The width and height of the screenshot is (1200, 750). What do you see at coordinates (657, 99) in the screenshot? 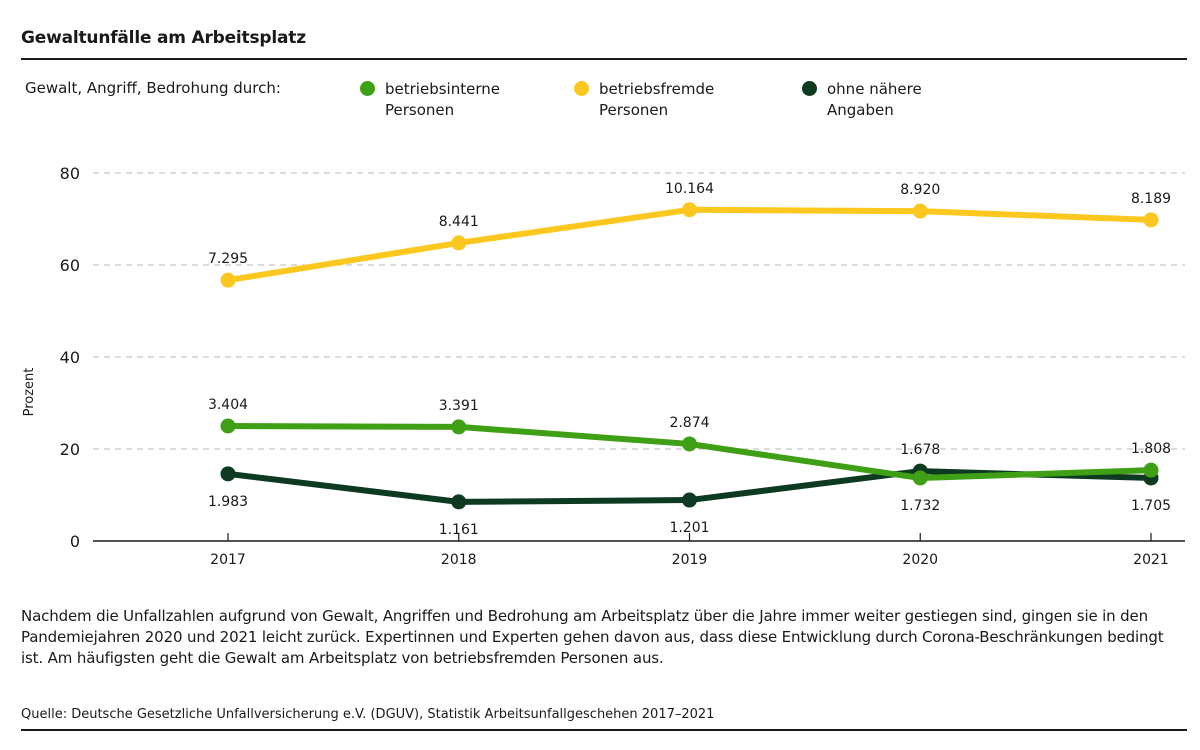
I see `legend-label: betriebsfremde Personen` at bounding box center [657, 99].